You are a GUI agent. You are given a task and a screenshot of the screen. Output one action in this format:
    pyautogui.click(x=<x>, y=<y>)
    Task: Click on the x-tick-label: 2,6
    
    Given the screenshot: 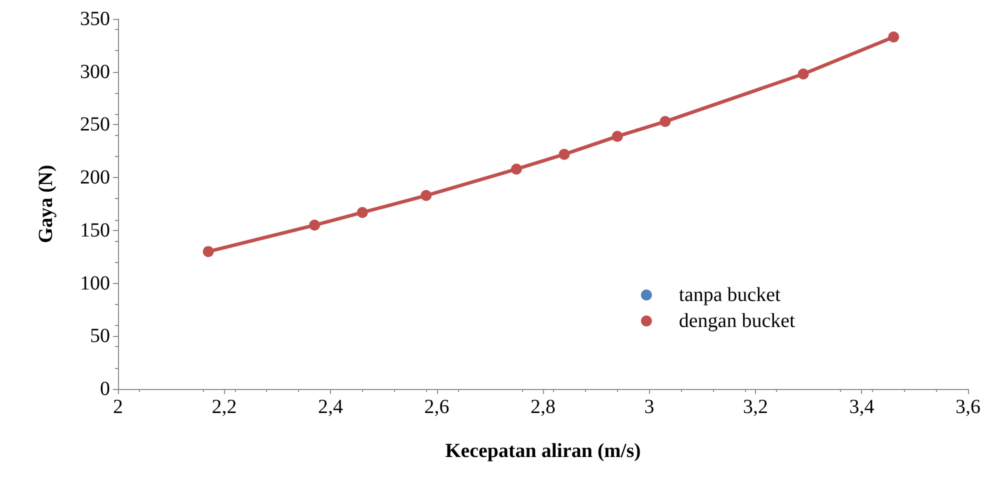 What is the action you would take?
    pyautogui.click(x=437, y=407)
    